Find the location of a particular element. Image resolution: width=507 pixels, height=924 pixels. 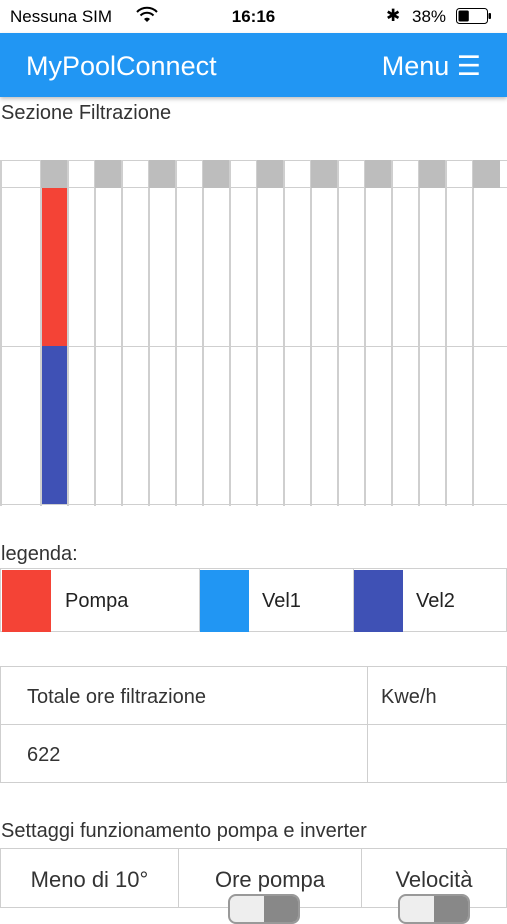

value-hours: 622 is located at coordinates (44, 755).